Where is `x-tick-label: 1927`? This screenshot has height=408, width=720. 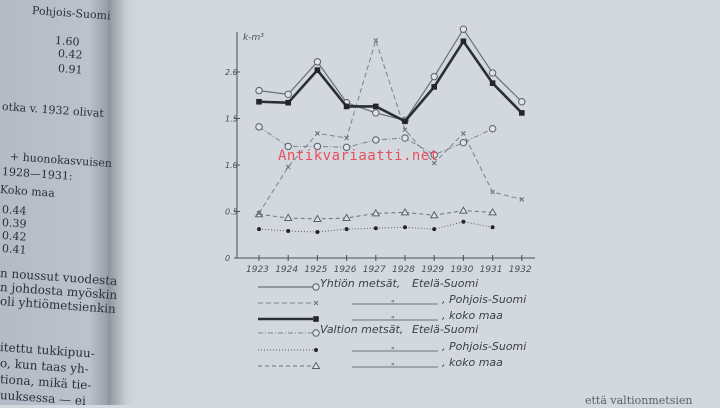 x-tick-label: 1927 is located at coordinates (374, 270).